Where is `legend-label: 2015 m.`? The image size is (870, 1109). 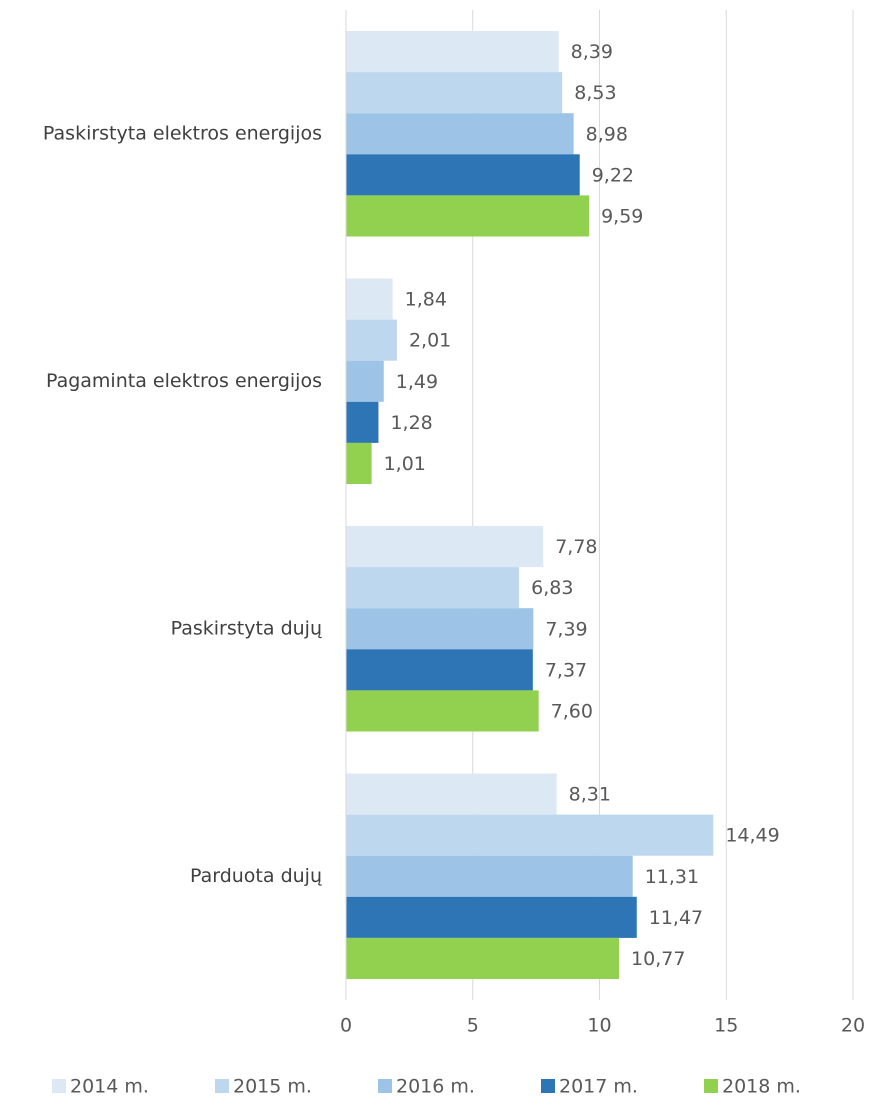 legend-label: 2015 m. is located at coordinates (272, 1087).